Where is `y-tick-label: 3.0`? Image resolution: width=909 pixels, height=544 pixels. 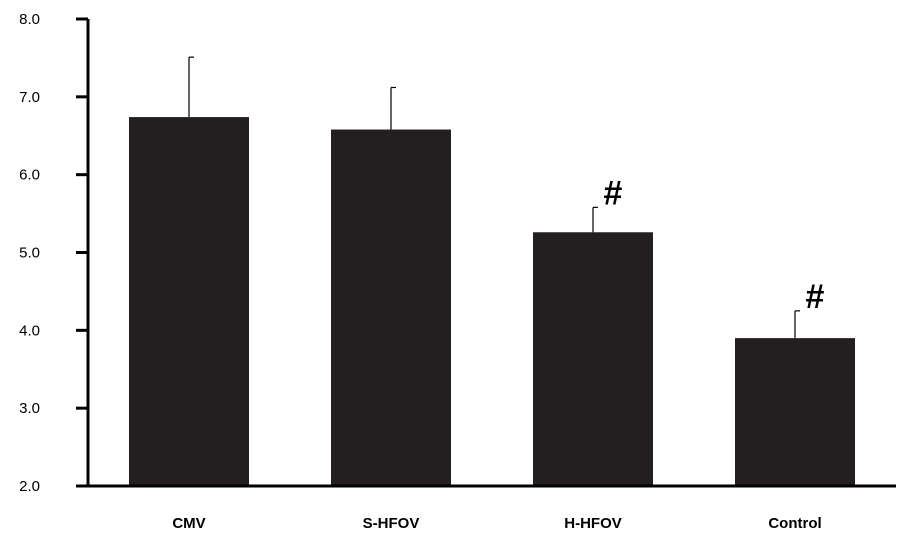
y-tick-label: 3.0 is located at coordinates (29, 408).